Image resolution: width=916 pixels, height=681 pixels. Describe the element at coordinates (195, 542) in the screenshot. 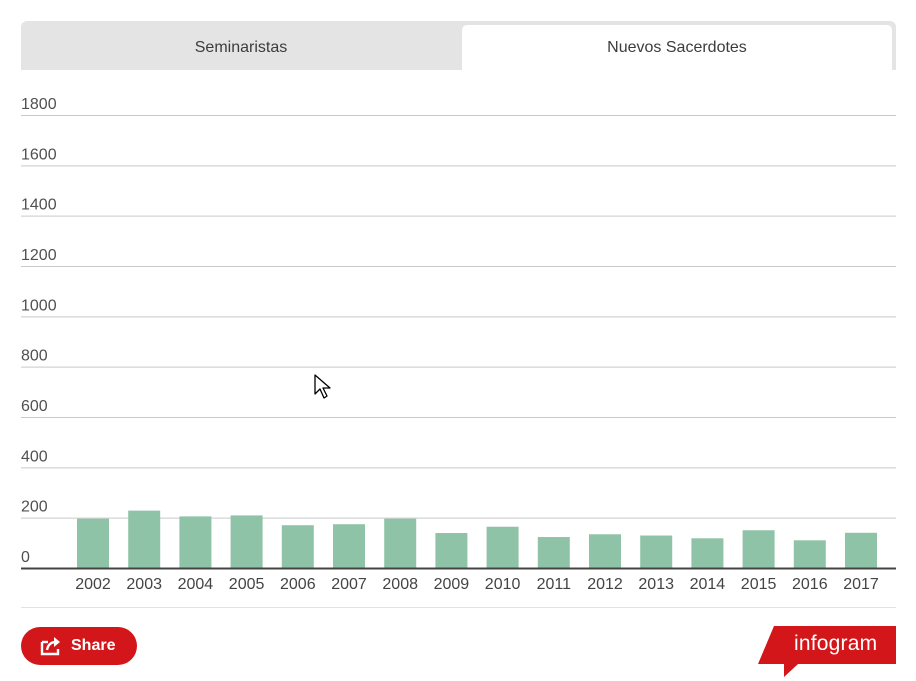

I see `bar-2004` at that location.